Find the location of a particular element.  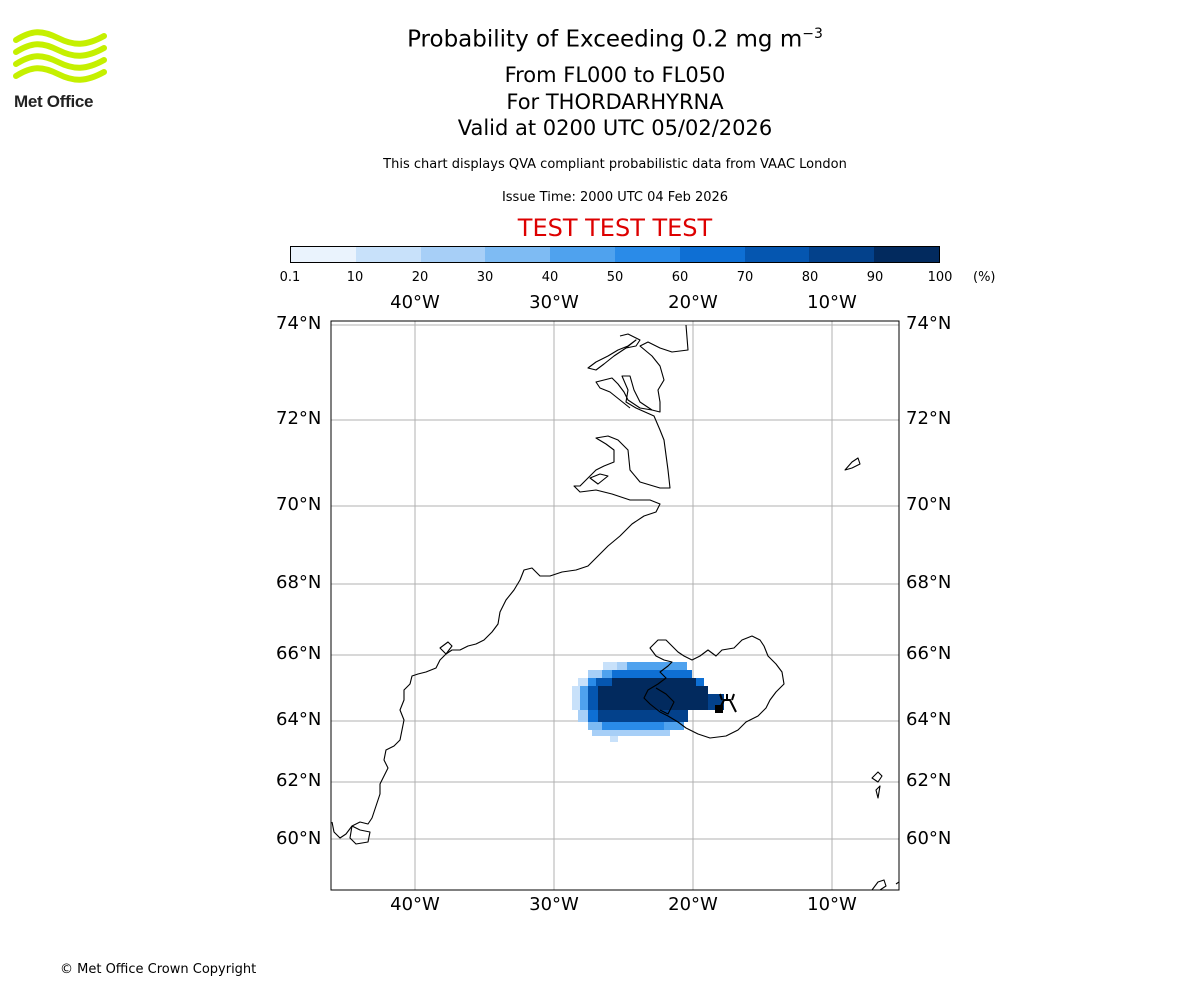

chart-title: Probability of Exceeding 0.2 mg m−3 is located at coordinates (615, 39).